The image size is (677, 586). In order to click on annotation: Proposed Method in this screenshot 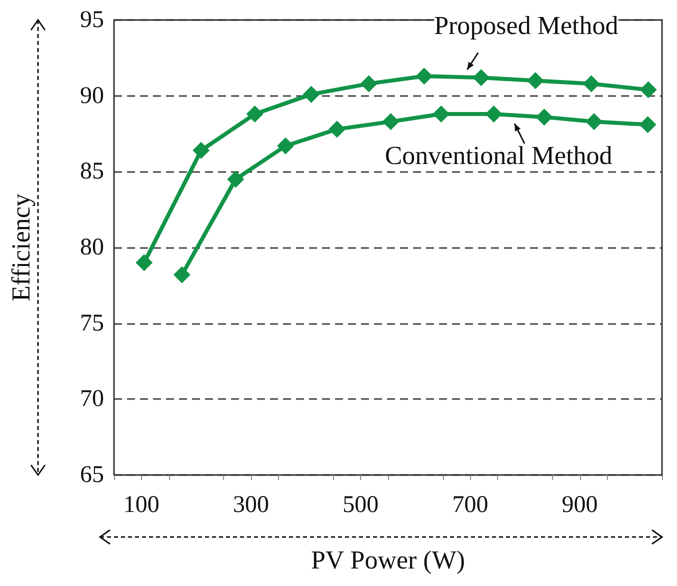, I will do `click(526, 25)`.